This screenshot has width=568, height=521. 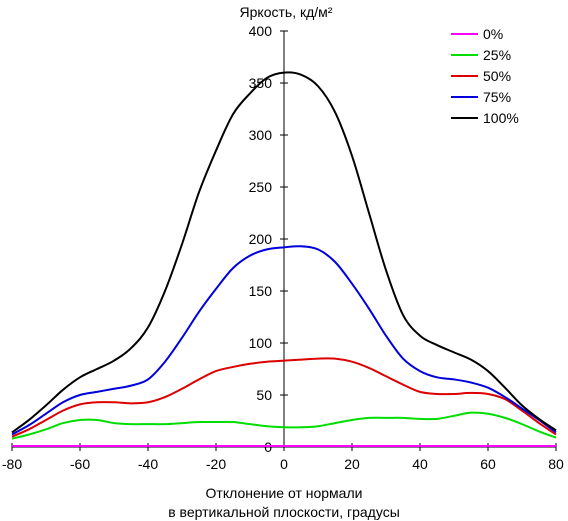 What do you see at coordinates (420, 464) in the screenshot?
I see `x-tick-label: 40` at bounding box center [420, 464].